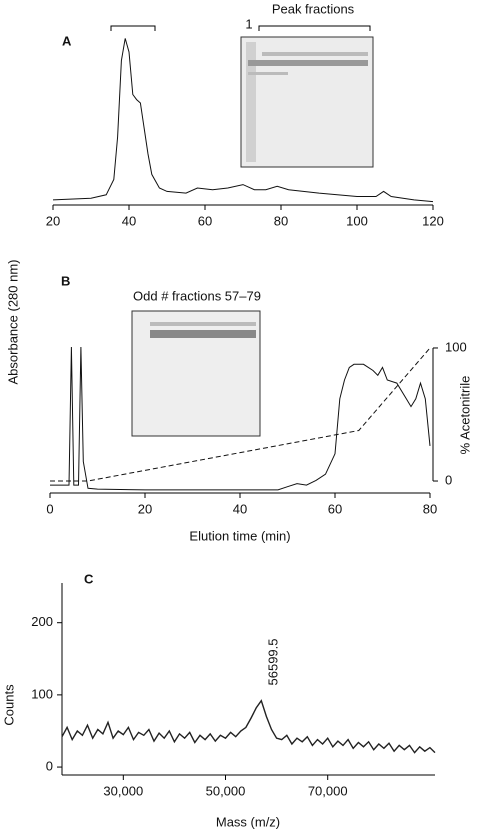  What do you see at coordinates (8, 705) in the screenshot?
I see `y-label: Counts` at bounding box center [8, 705].